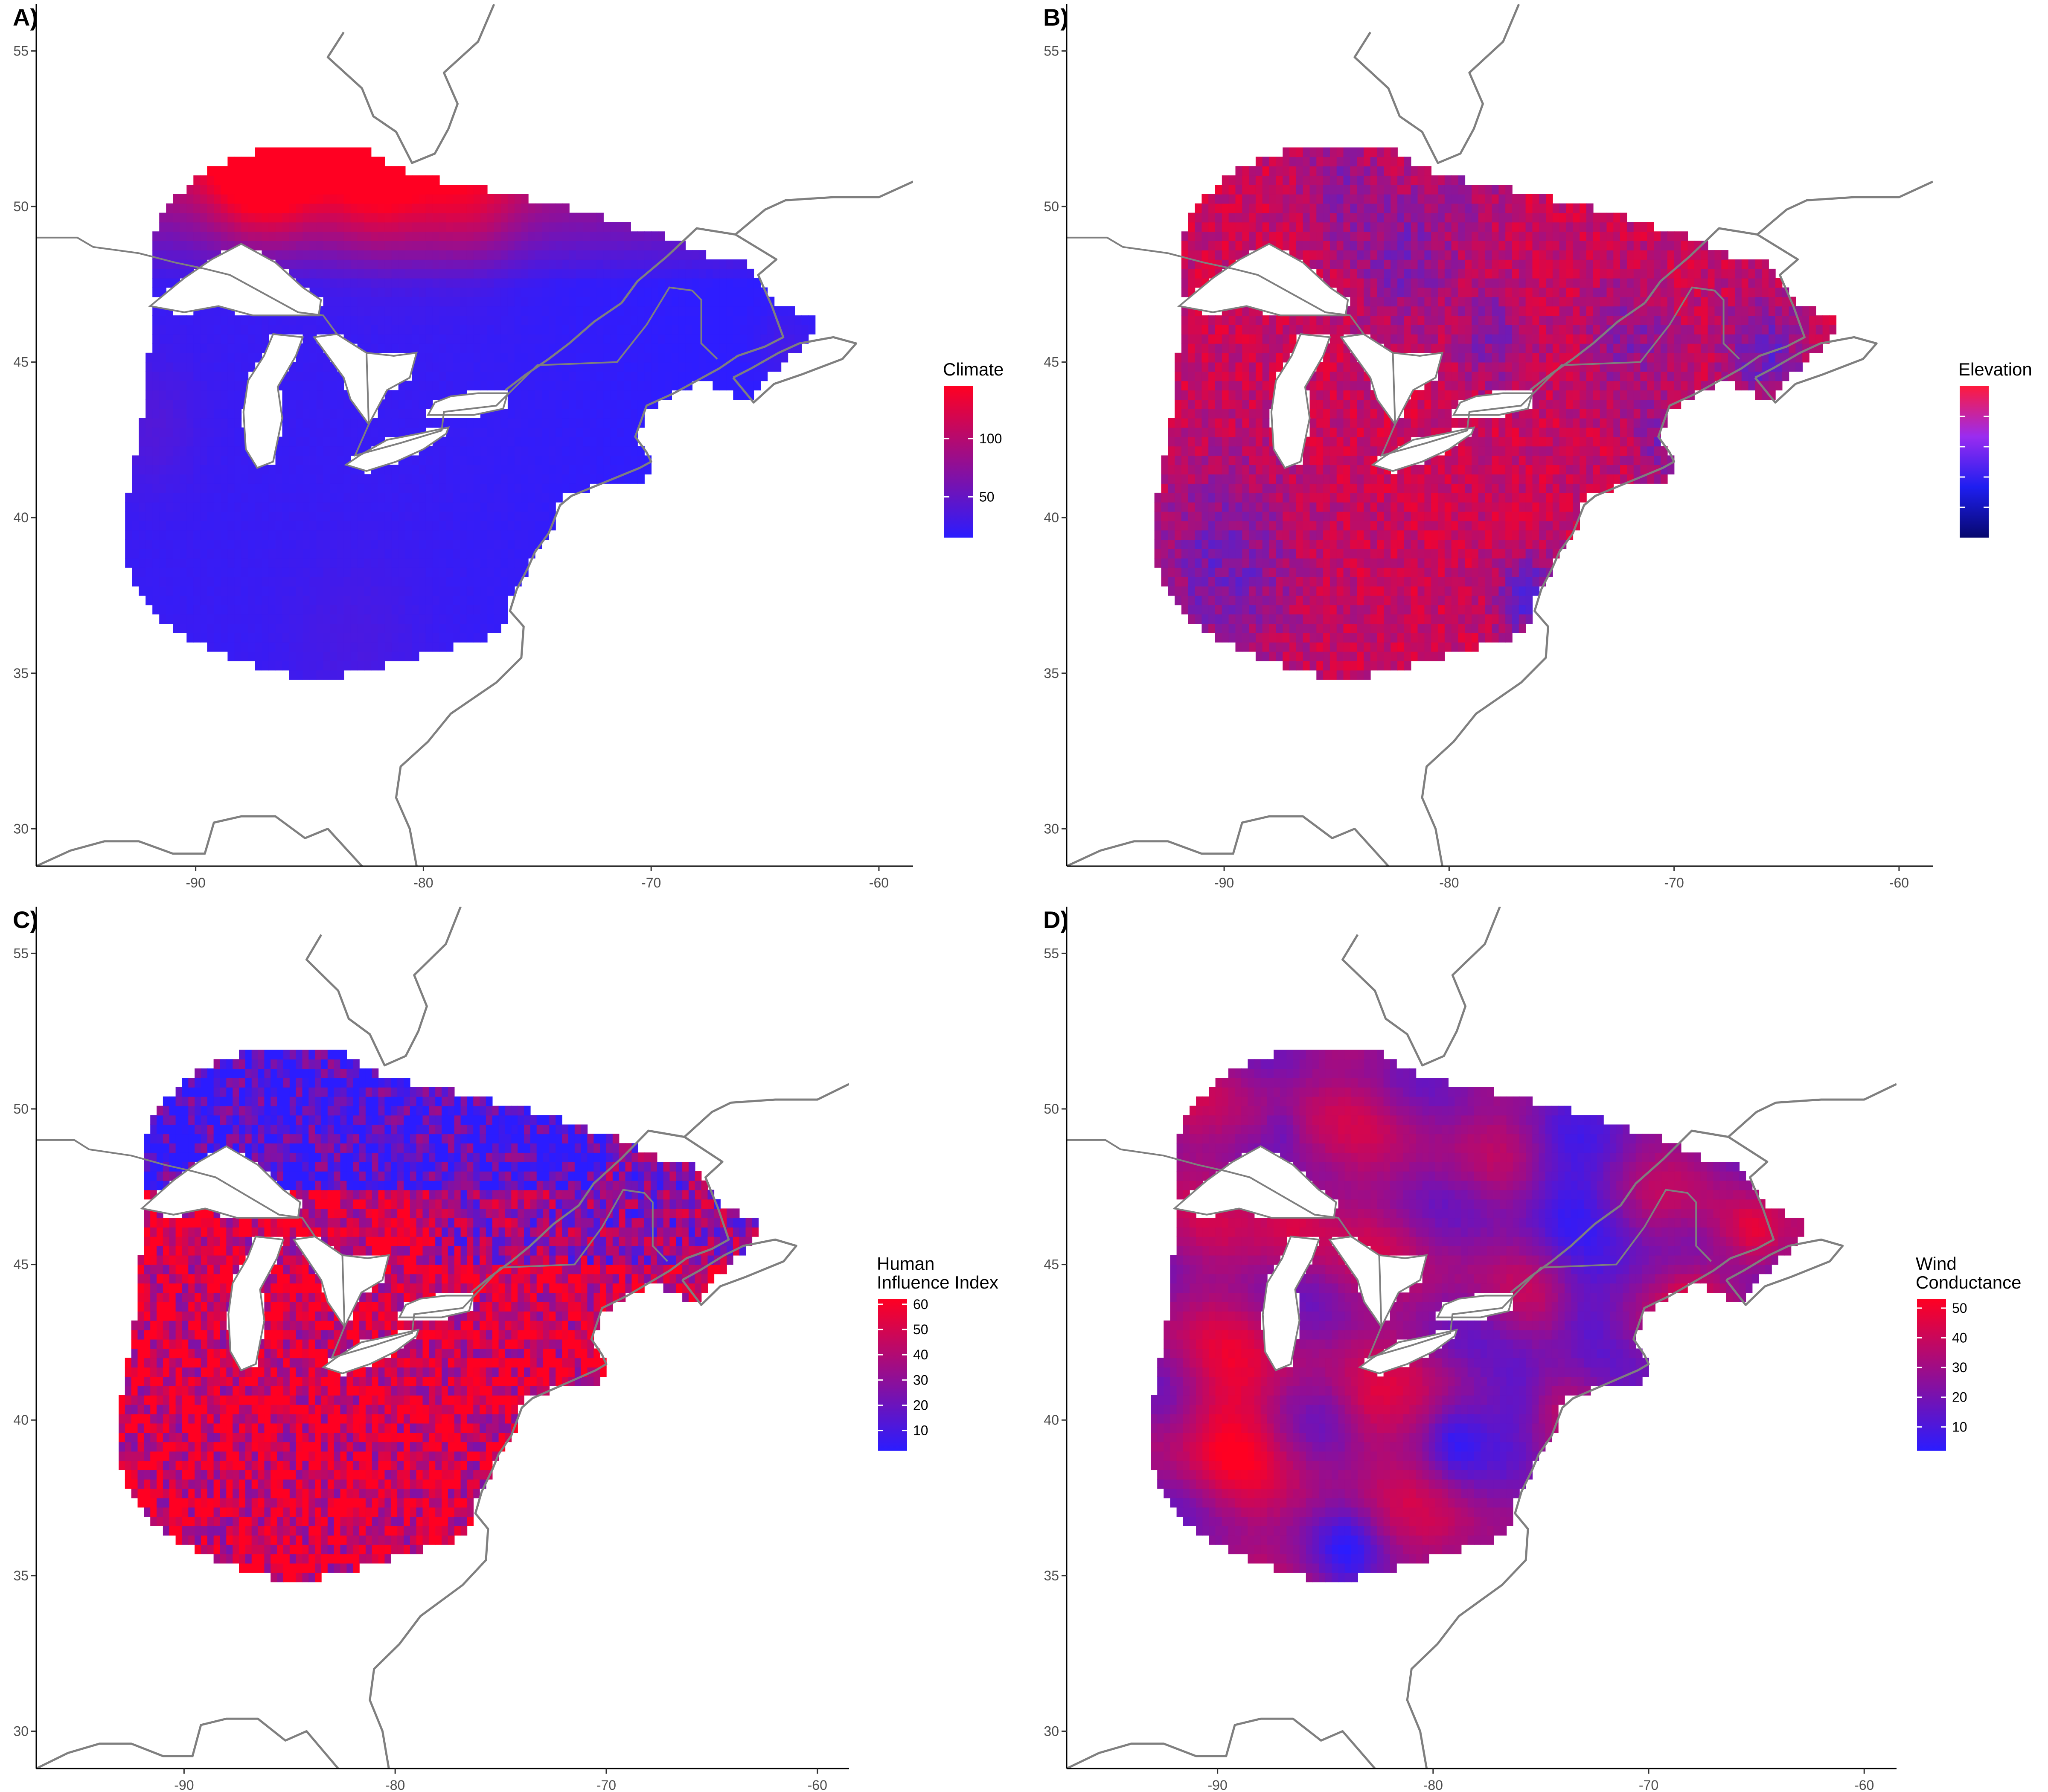  What do you see at coordinates (974, 449) in the screenshot?
I see `legend-a: Climate 100 50` at bounding box center [974, 449].